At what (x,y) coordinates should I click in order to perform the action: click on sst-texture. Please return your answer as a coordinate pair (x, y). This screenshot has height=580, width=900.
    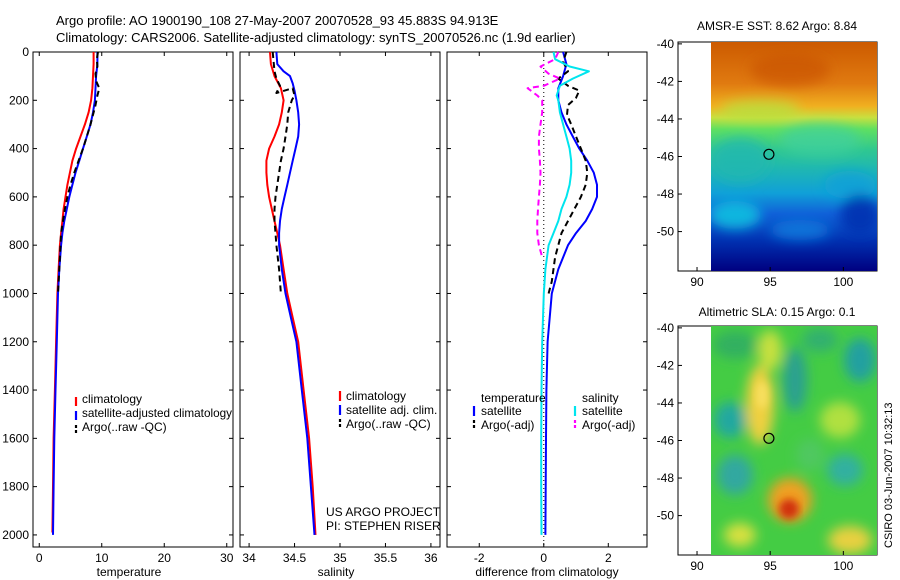
    Looking at the image, I should click on (794, 147).